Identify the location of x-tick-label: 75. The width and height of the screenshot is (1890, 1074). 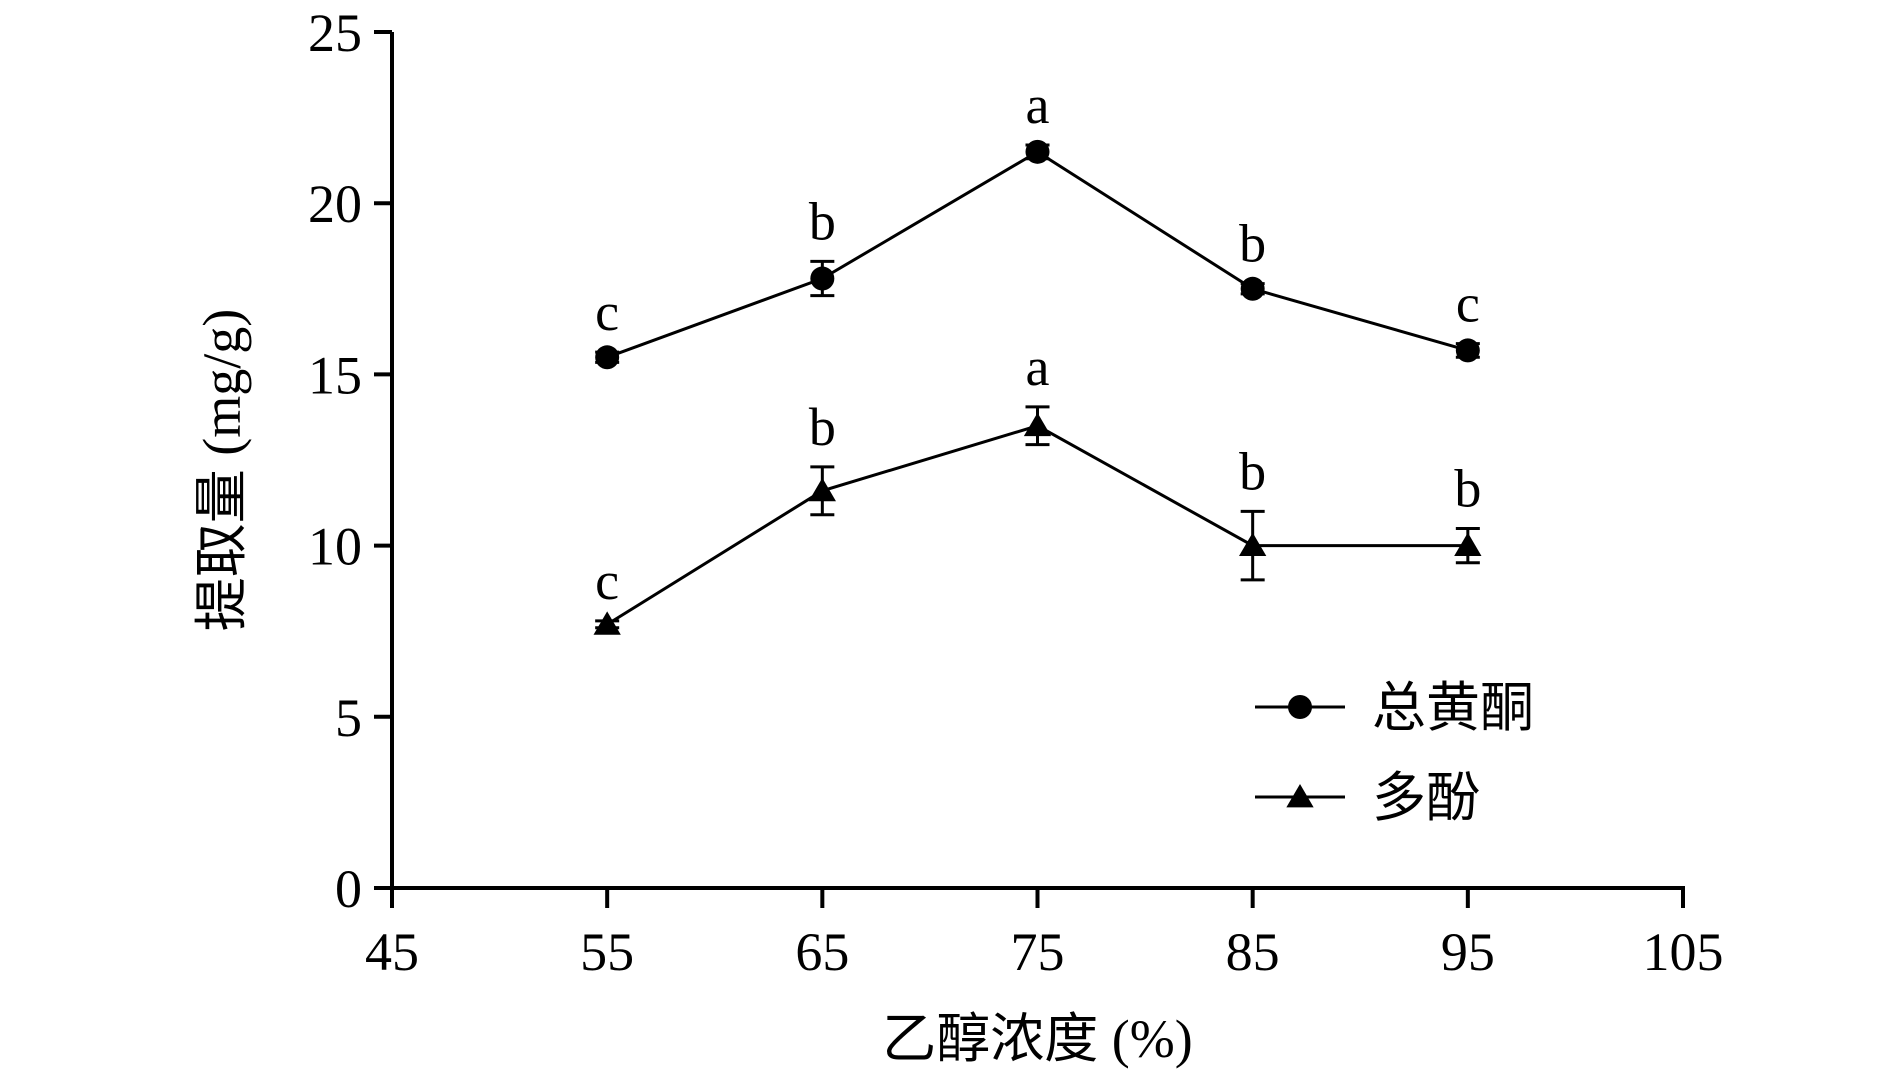
(1038, 952).